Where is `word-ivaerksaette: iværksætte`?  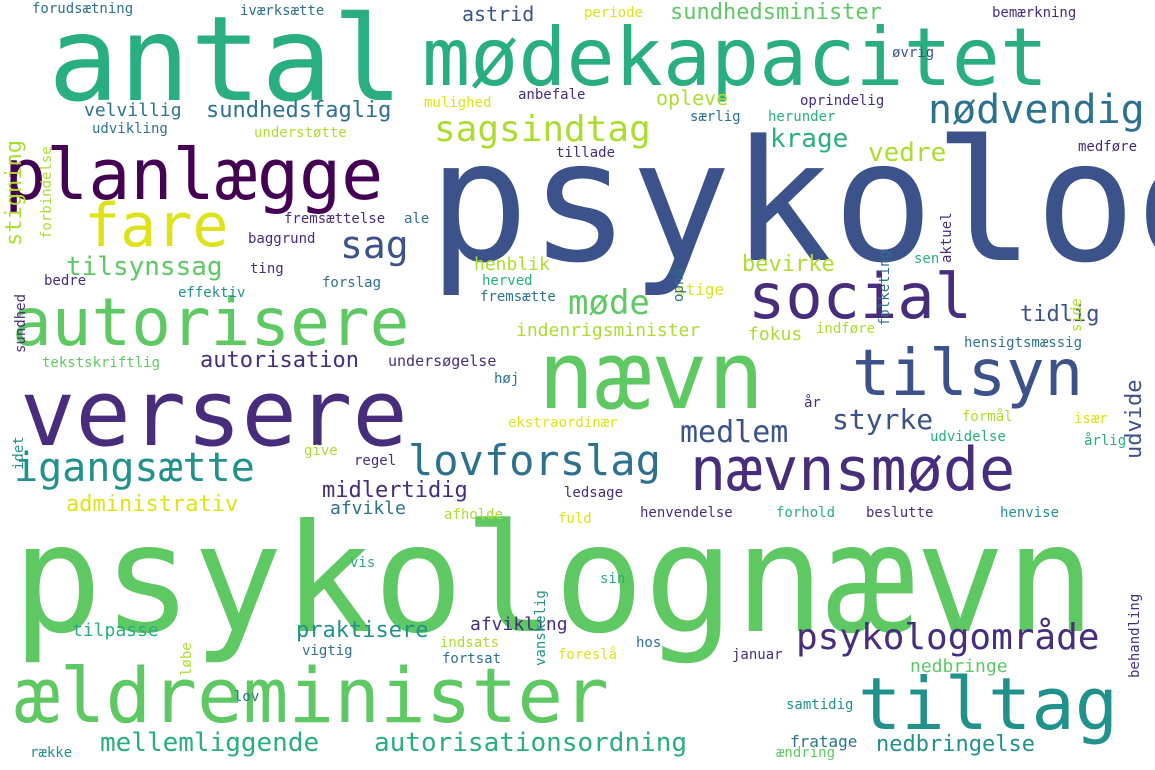 word-ivaerksaette: iværksætte is located at coordinates (282, 11).